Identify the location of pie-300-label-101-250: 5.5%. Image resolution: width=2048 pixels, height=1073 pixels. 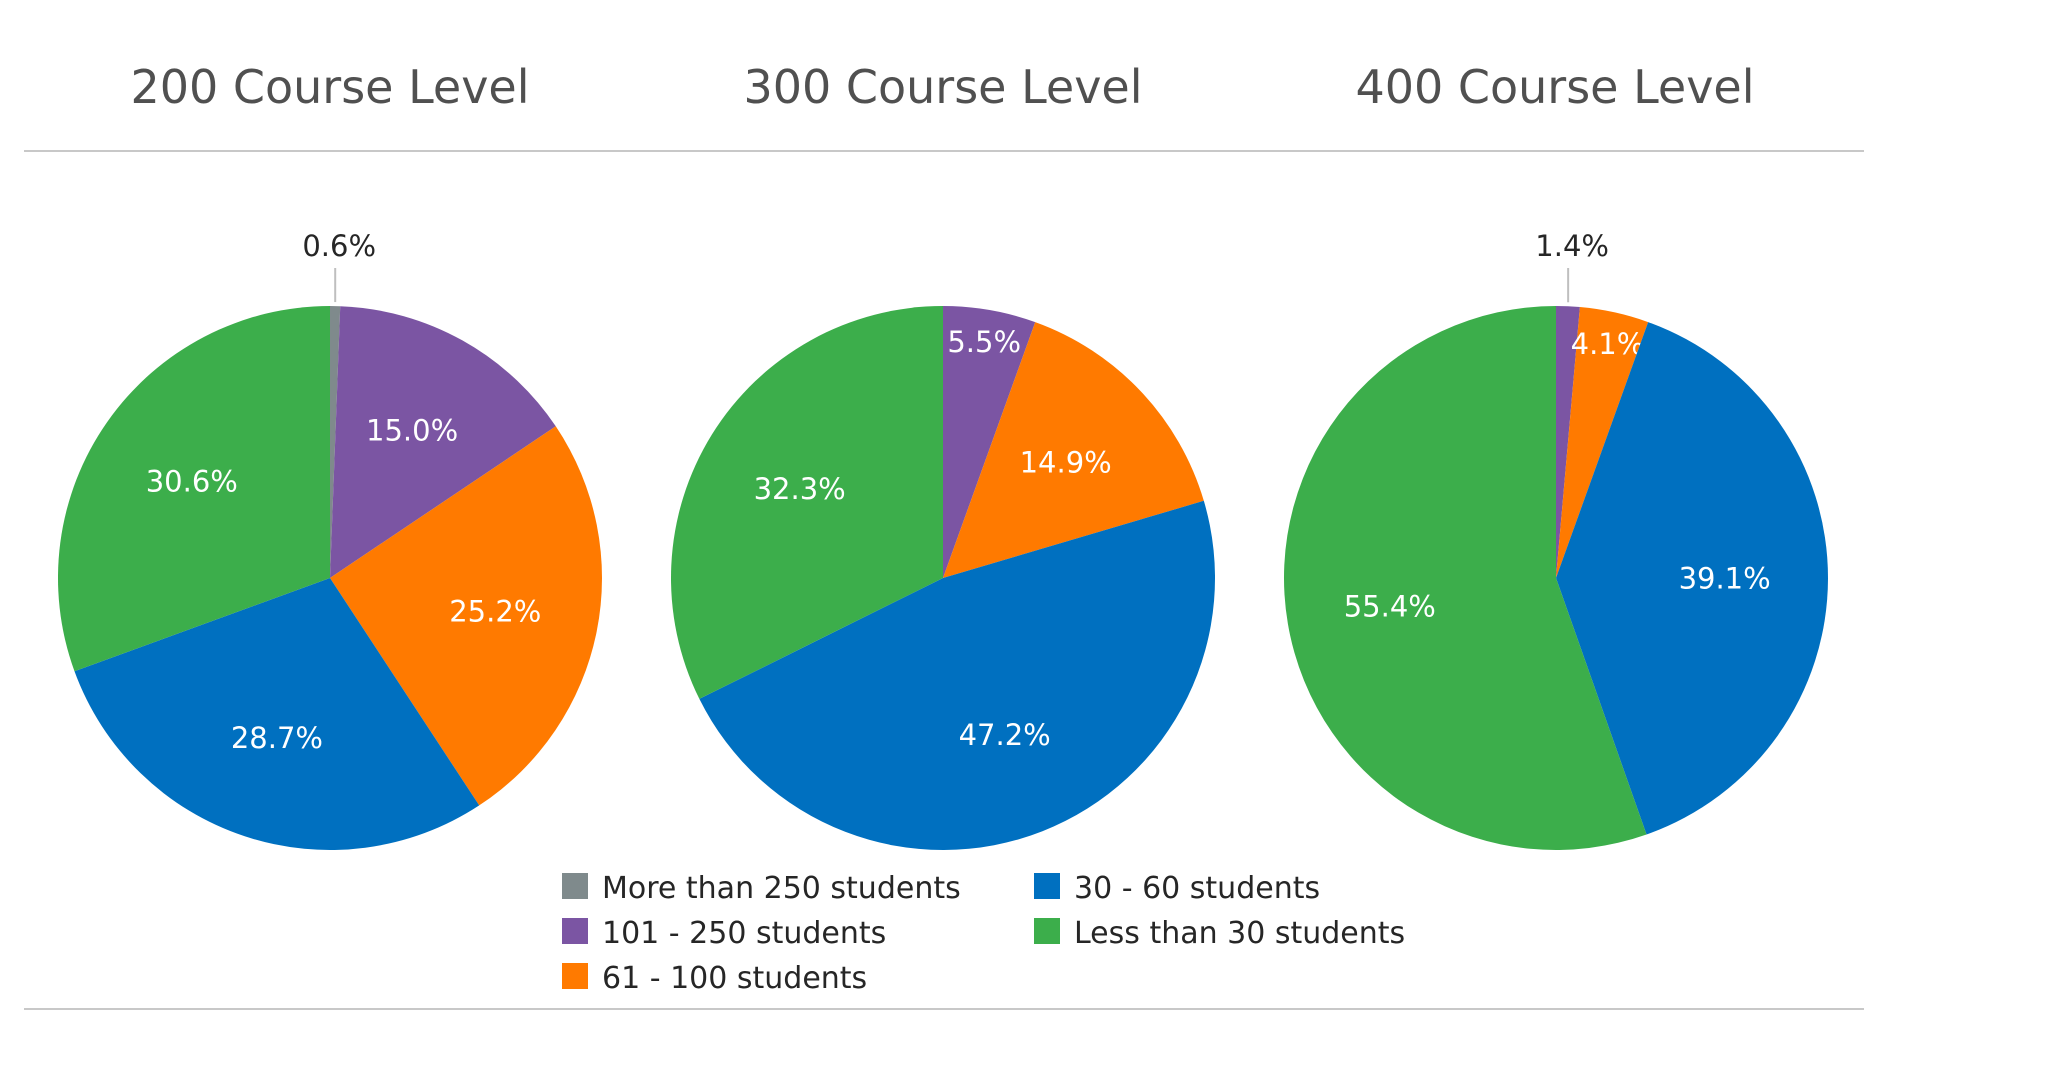
(984, 342).